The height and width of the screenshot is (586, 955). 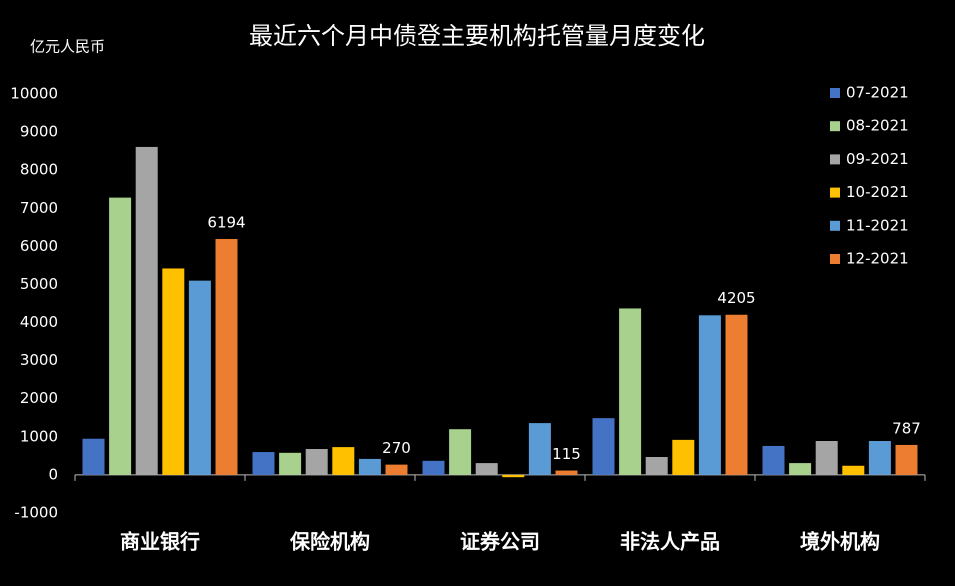 I want to click on x-tick-label: 非法人产品, so click(x=670, y=542).